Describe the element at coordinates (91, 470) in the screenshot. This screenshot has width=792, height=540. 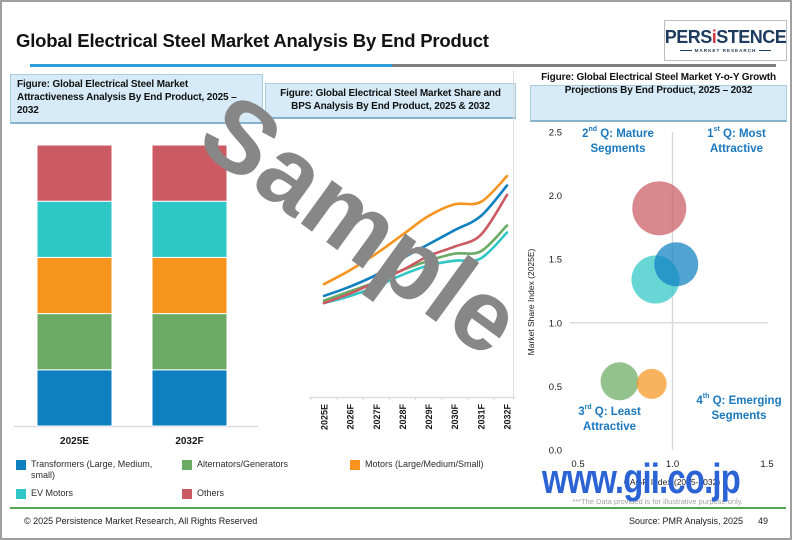
I see `legend-item-transformers: Transformers (Large, Medium, small)` at that location.